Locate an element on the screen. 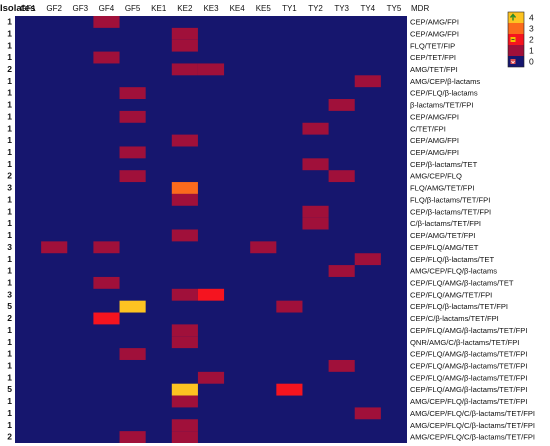 The width and height of the screenshot is (550, 446). column-label: GF4 is located at coordinates (107, 8).